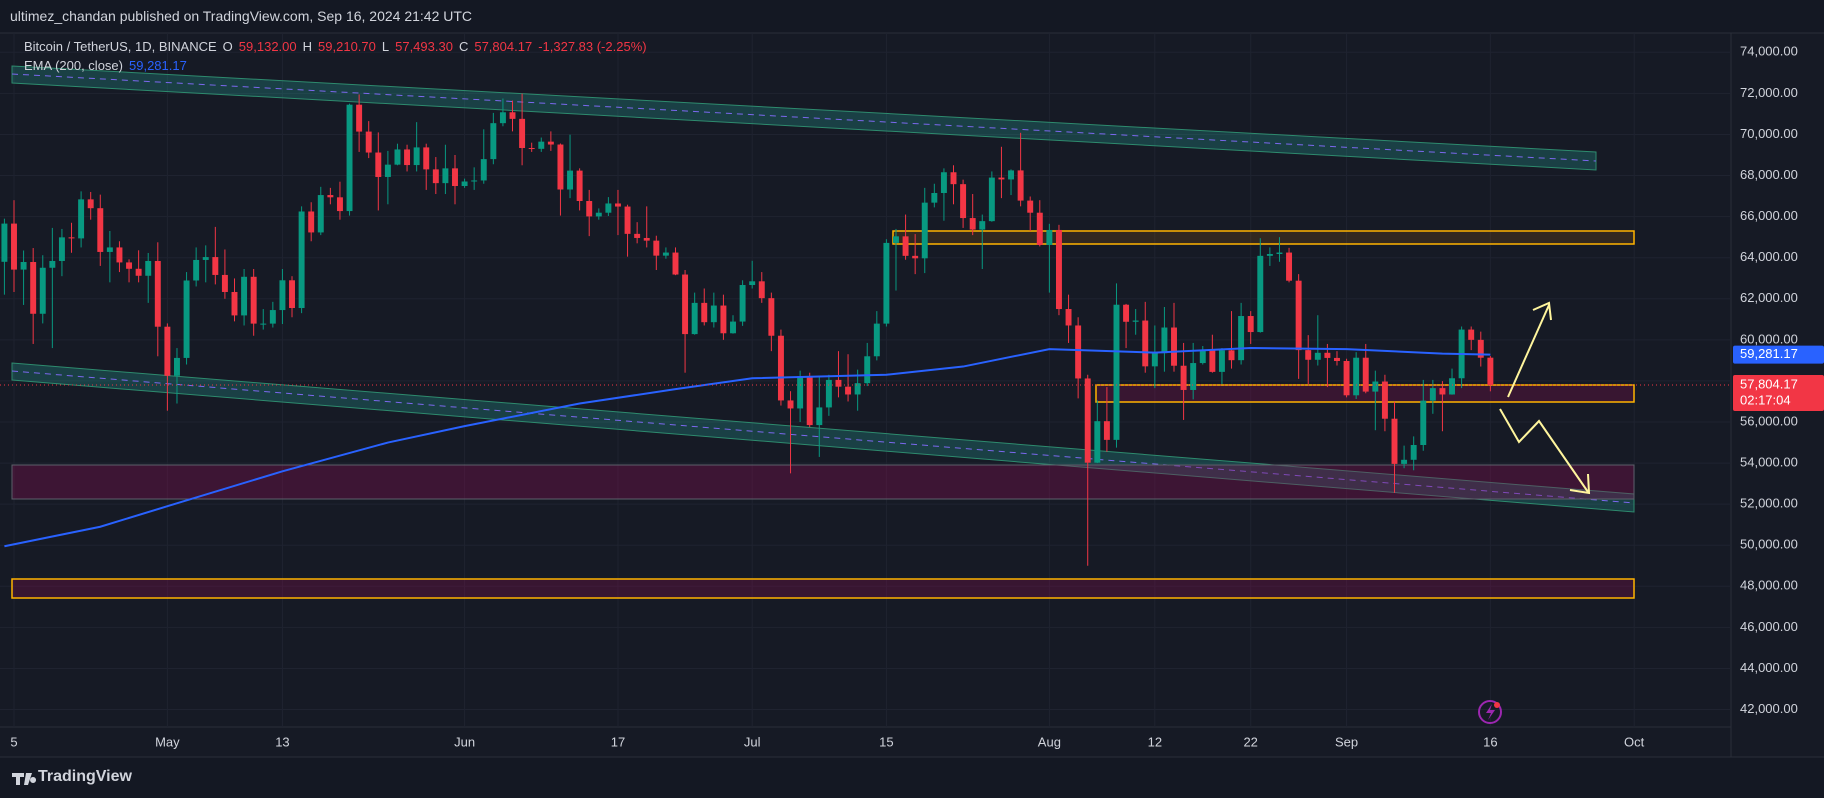 The width and height of the screenshot is (1824, 798). I want to click on y-tick-label: 68,000.00, so click(1769, 174).